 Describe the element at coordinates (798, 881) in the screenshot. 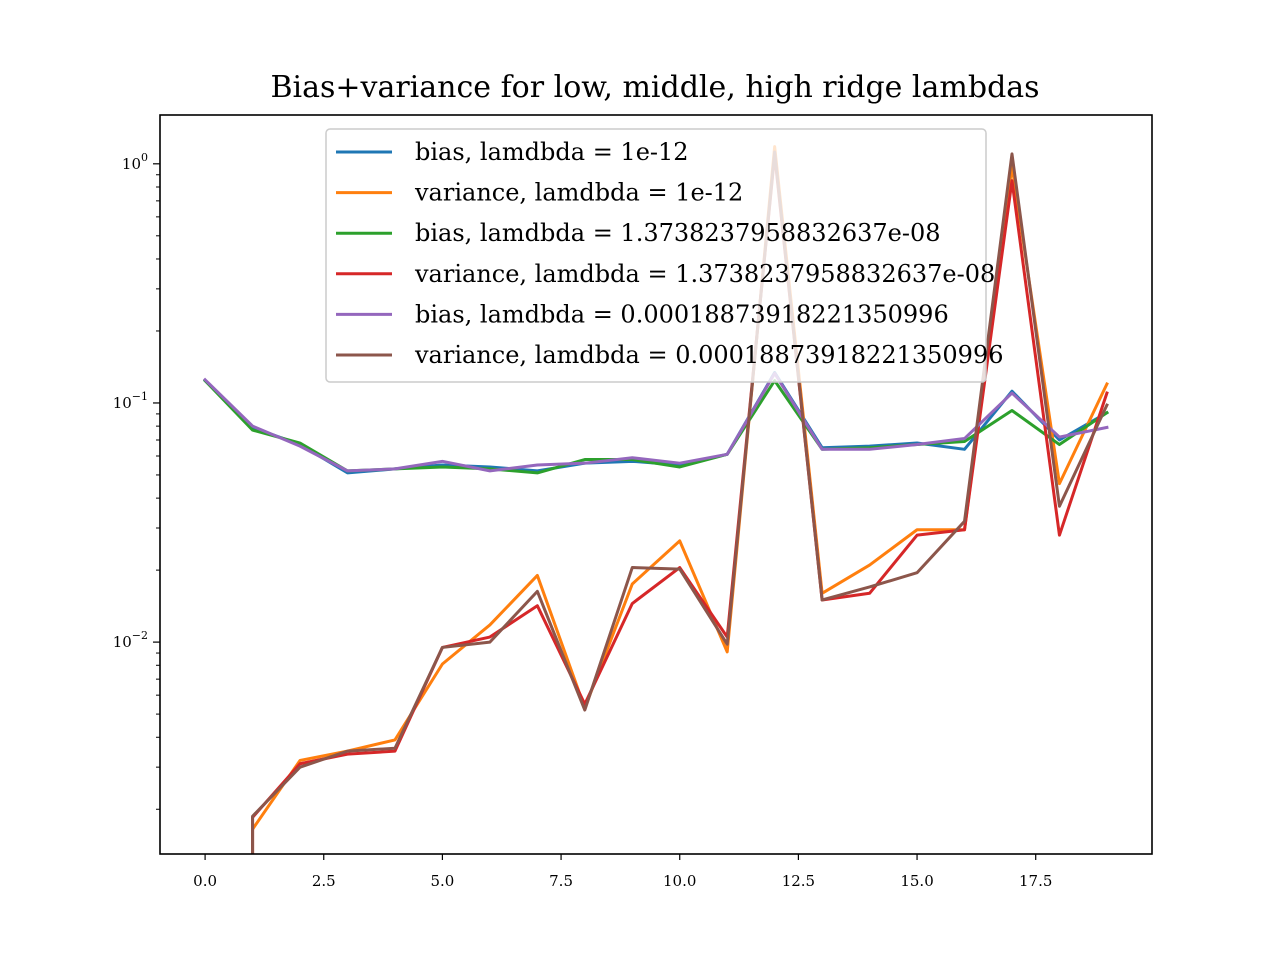

I see `x-tick-label: 12.5` at that location.